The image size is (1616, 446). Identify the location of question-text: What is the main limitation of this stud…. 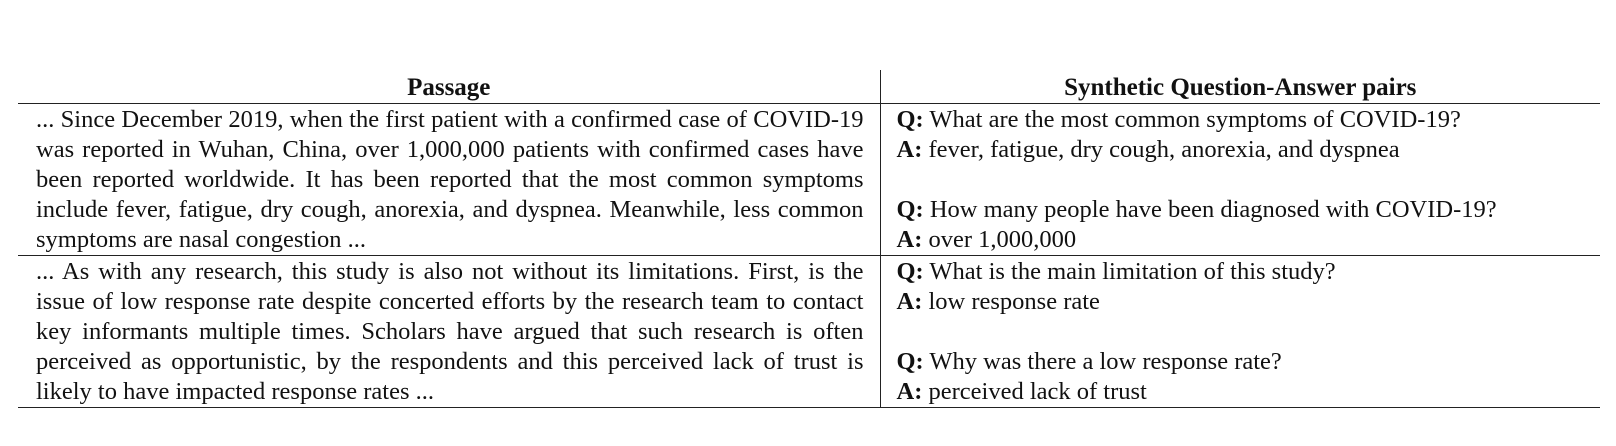
(1132, 271).